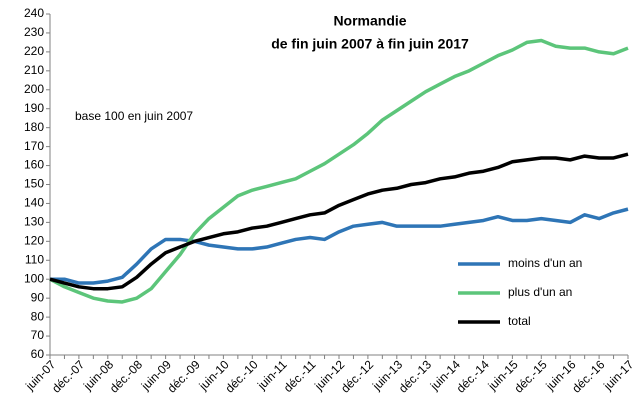 The width and height of the screenshot is (635, 410). Describe the element at coordinates (415, 376) in the screenshot. I see `x-tick-label: déc.-13` at that location.